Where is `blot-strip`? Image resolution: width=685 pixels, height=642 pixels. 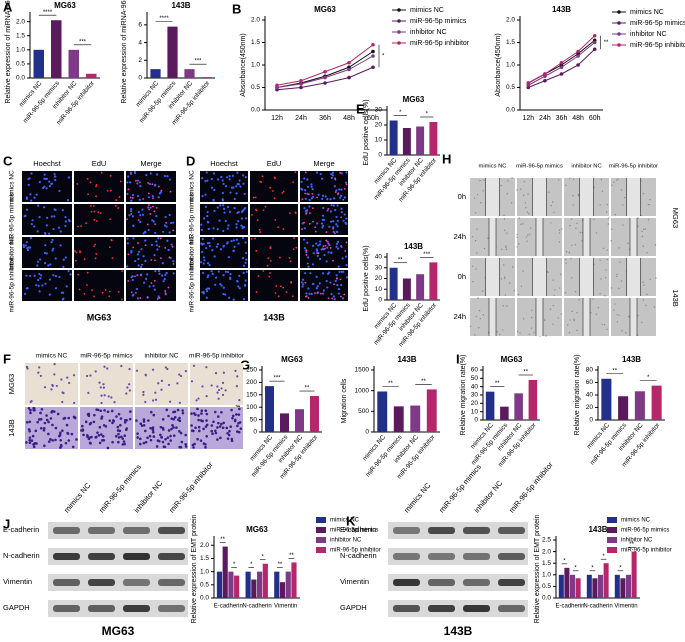 blot-strip is located at coordinates (118, 556).